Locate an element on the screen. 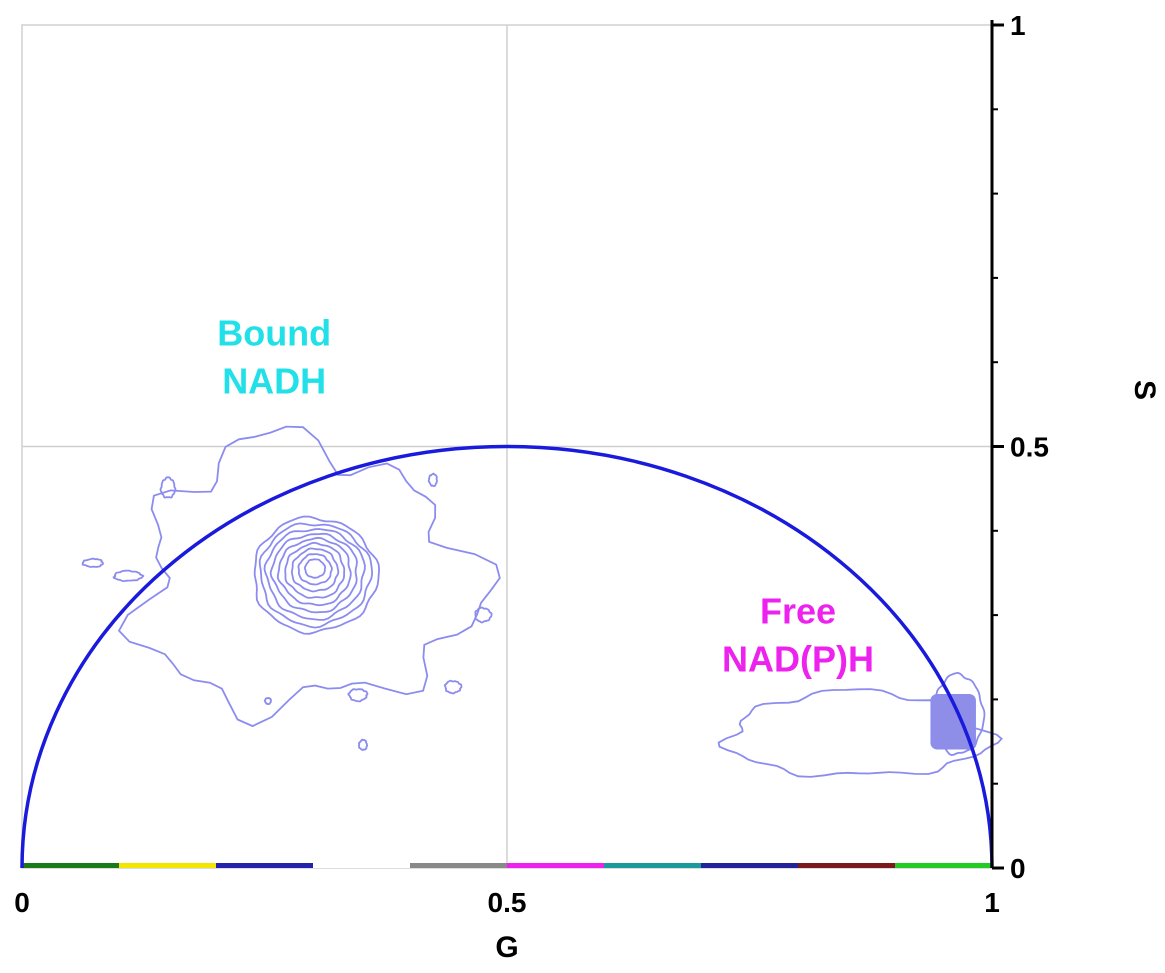 This screenshot has height=973, width=1165. y-tick-label: 0 is located at coordinates (1018, 868).